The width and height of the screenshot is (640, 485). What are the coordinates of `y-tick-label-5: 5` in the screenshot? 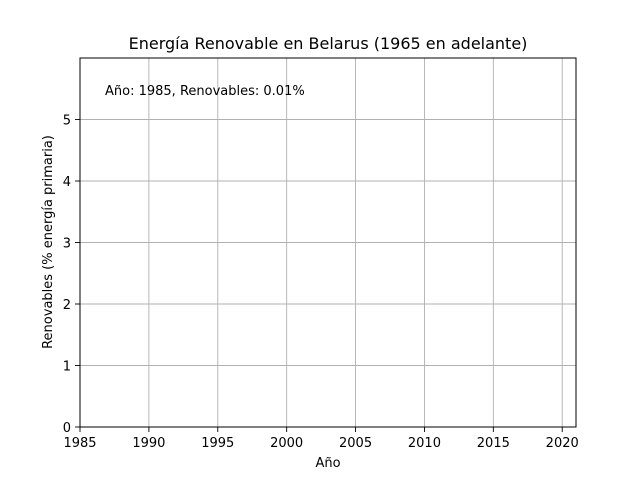 It's located at (67, 121).